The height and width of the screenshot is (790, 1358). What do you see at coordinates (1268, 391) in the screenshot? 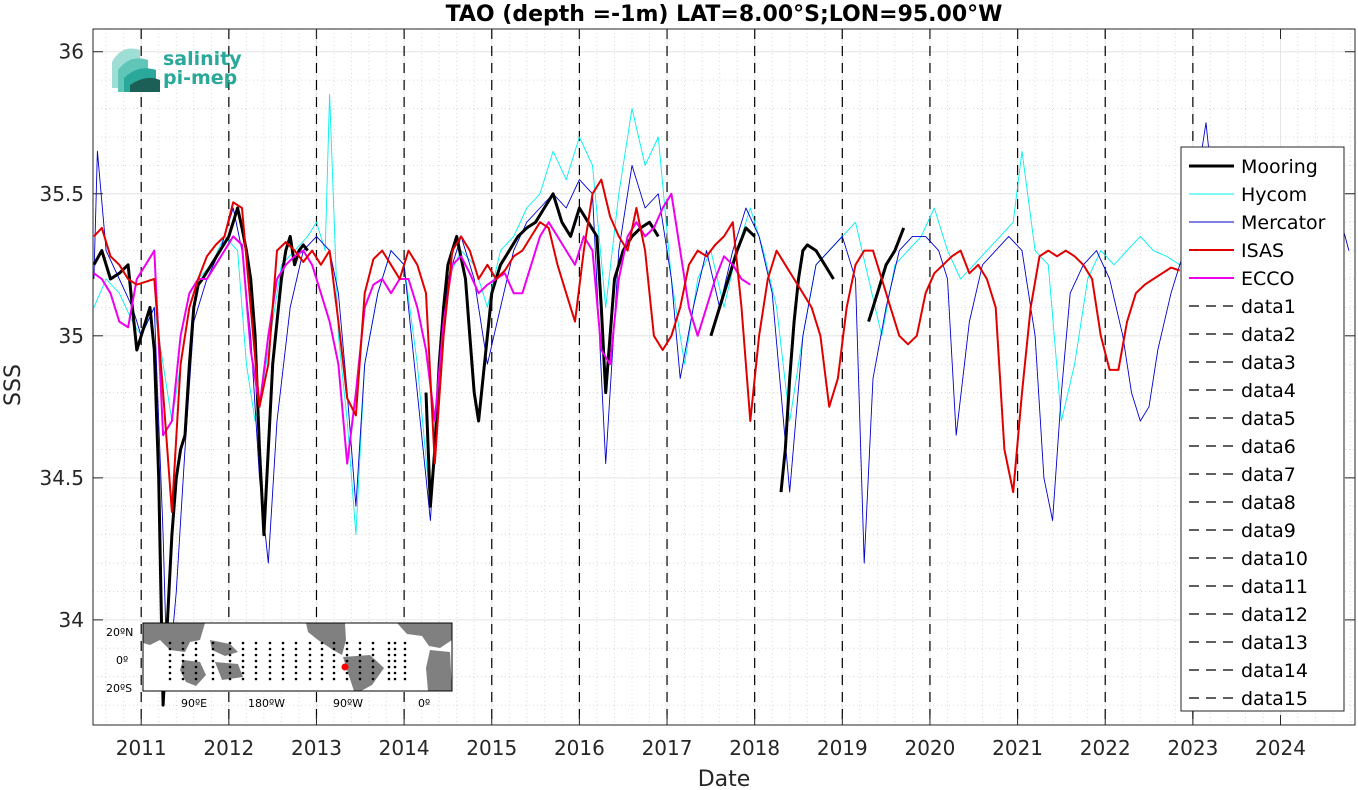
I see `legend-label: data4` at bounding box center [1268, 391].